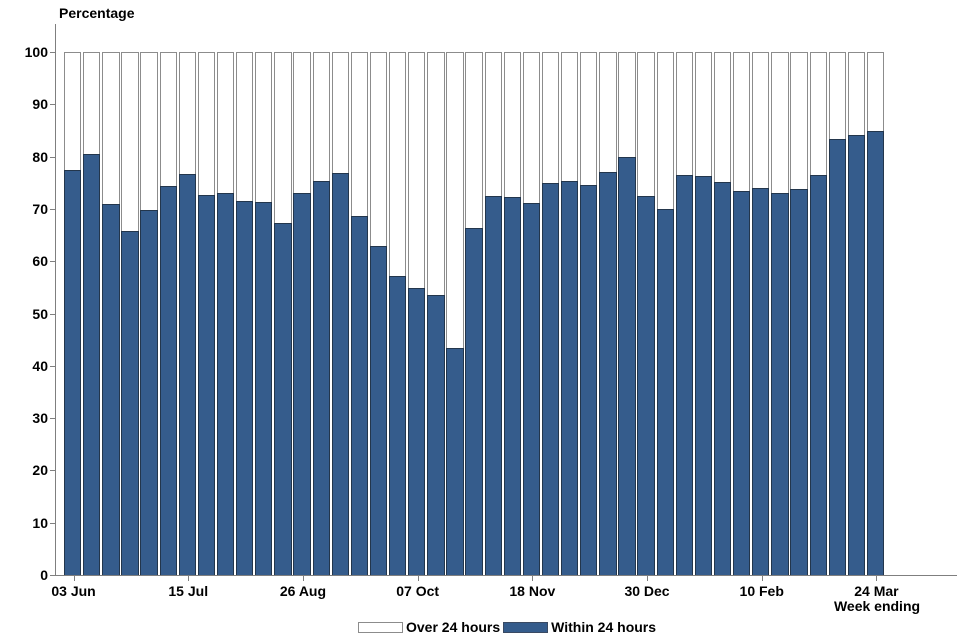 The width and height of the screenshot is (960, 640). What do you see at coordinates (36, 52) in the screenshot?
I see `y-tick-label-100: 100` at bounding box center [36, 52].